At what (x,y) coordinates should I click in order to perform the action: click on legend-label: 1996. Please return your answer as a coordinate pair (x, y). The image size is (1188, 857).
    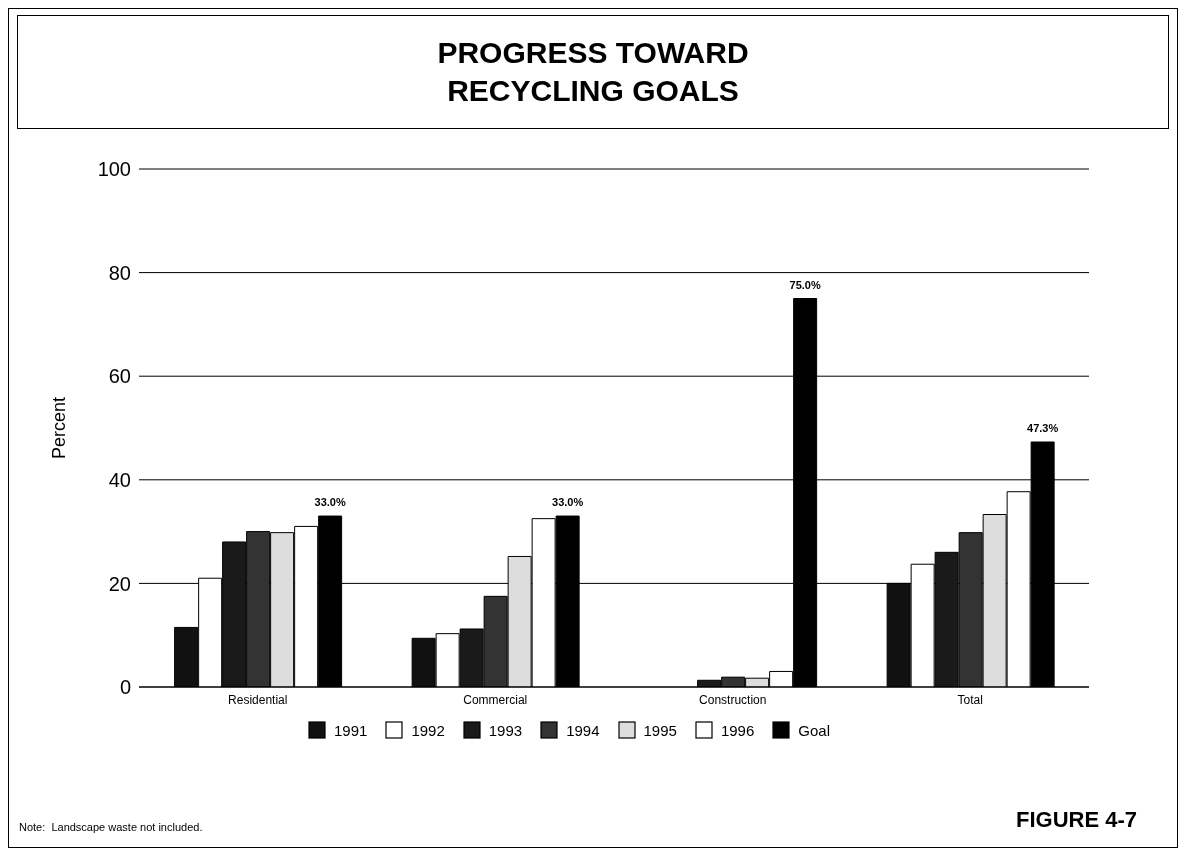
    Looking at the image, I should click on (737, 730).